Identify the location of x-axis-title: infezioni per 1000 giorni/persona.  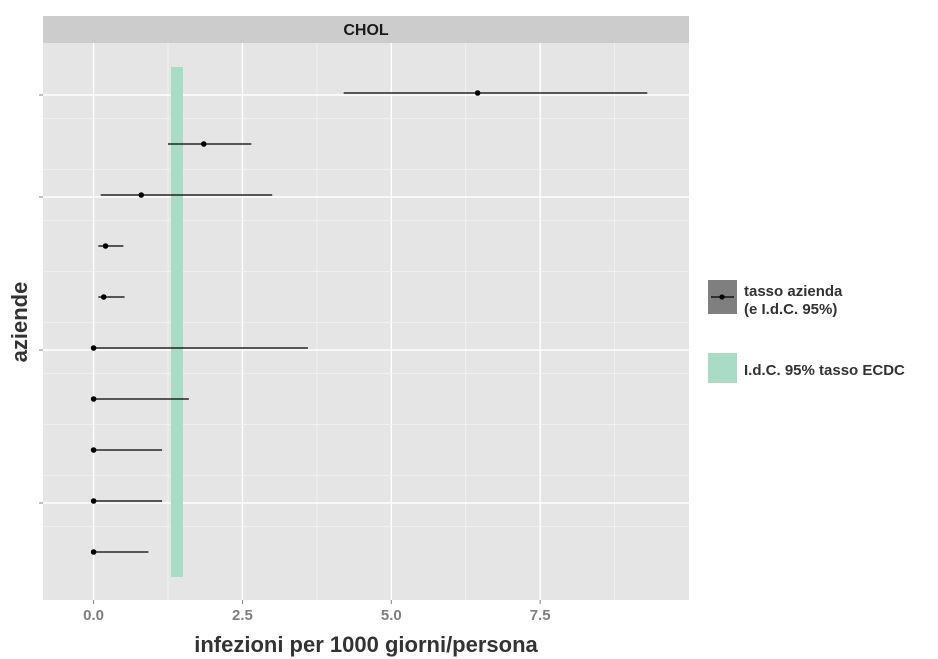
(366, 644).